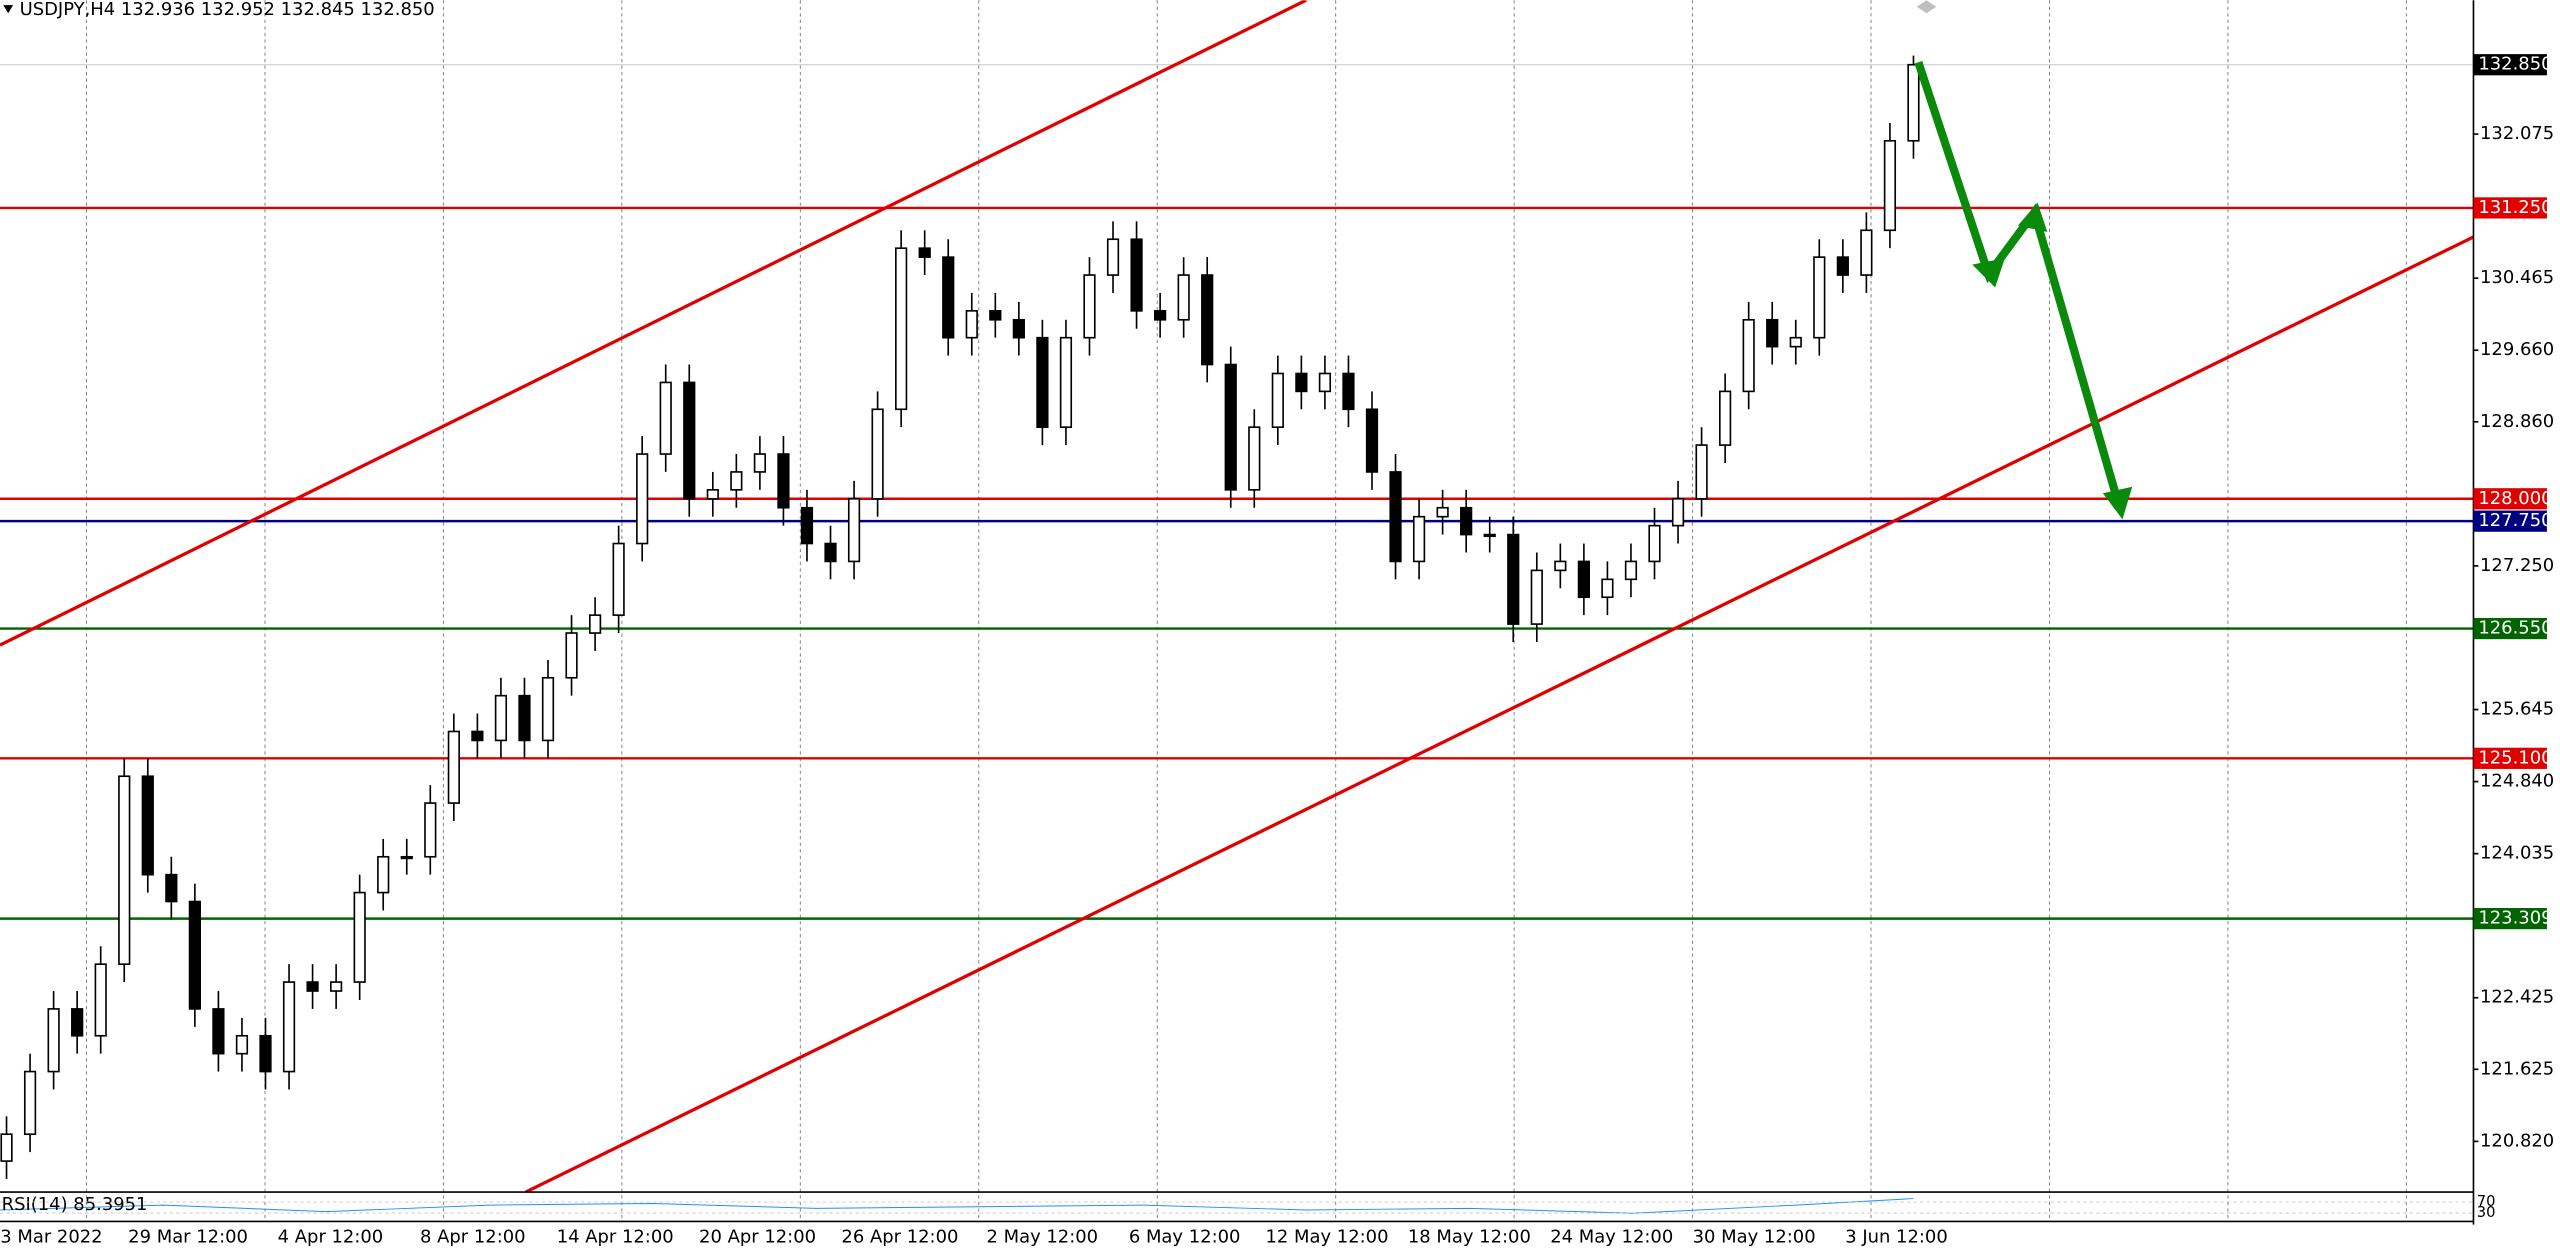 This screenshot has height=1251, width=2560. I want to click on x-tick-label: 18 May 12:00, so click(1469, 1237).